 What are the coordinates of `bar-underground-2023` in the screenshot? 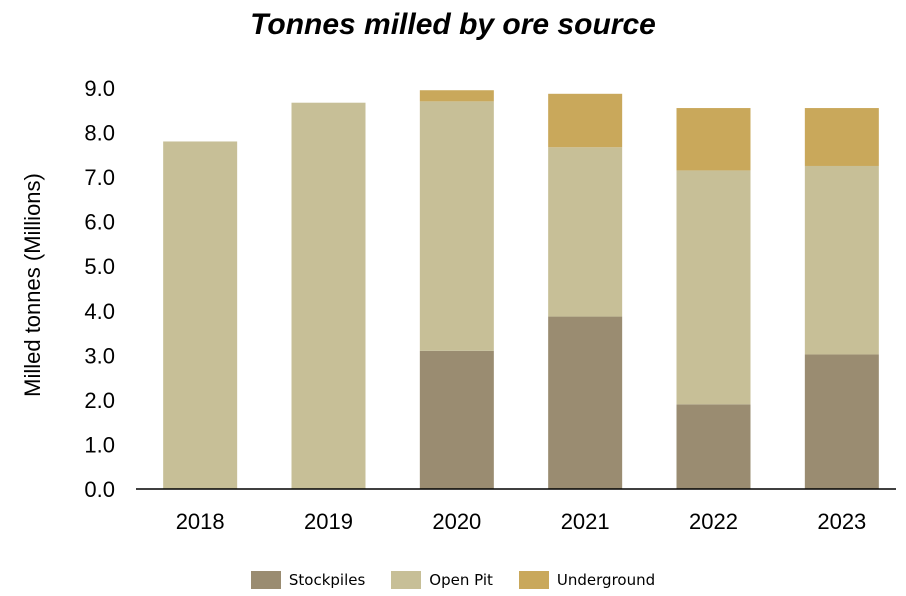 It's located at (841, 137).